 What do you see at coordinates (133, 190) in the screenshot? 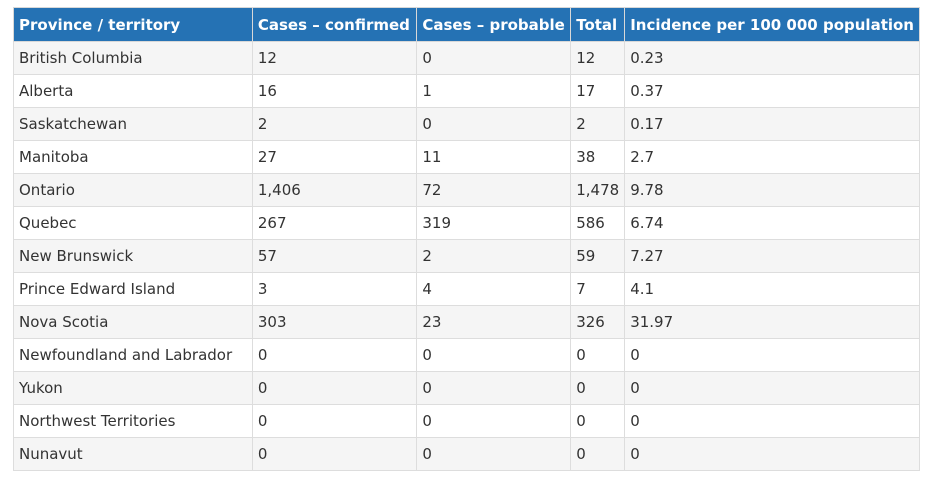
I see `table-cell: Ontario` at bounding box center [133, 190].